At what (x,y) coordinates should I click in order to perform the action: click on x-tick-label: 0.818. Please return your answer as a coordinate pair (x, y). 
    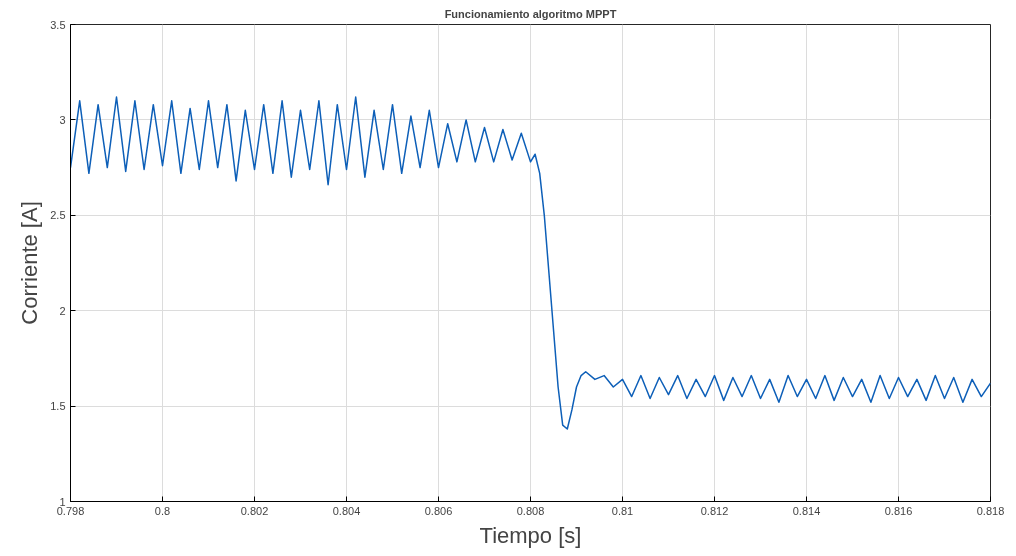
    Looking at the image, I should click on (990, 510).